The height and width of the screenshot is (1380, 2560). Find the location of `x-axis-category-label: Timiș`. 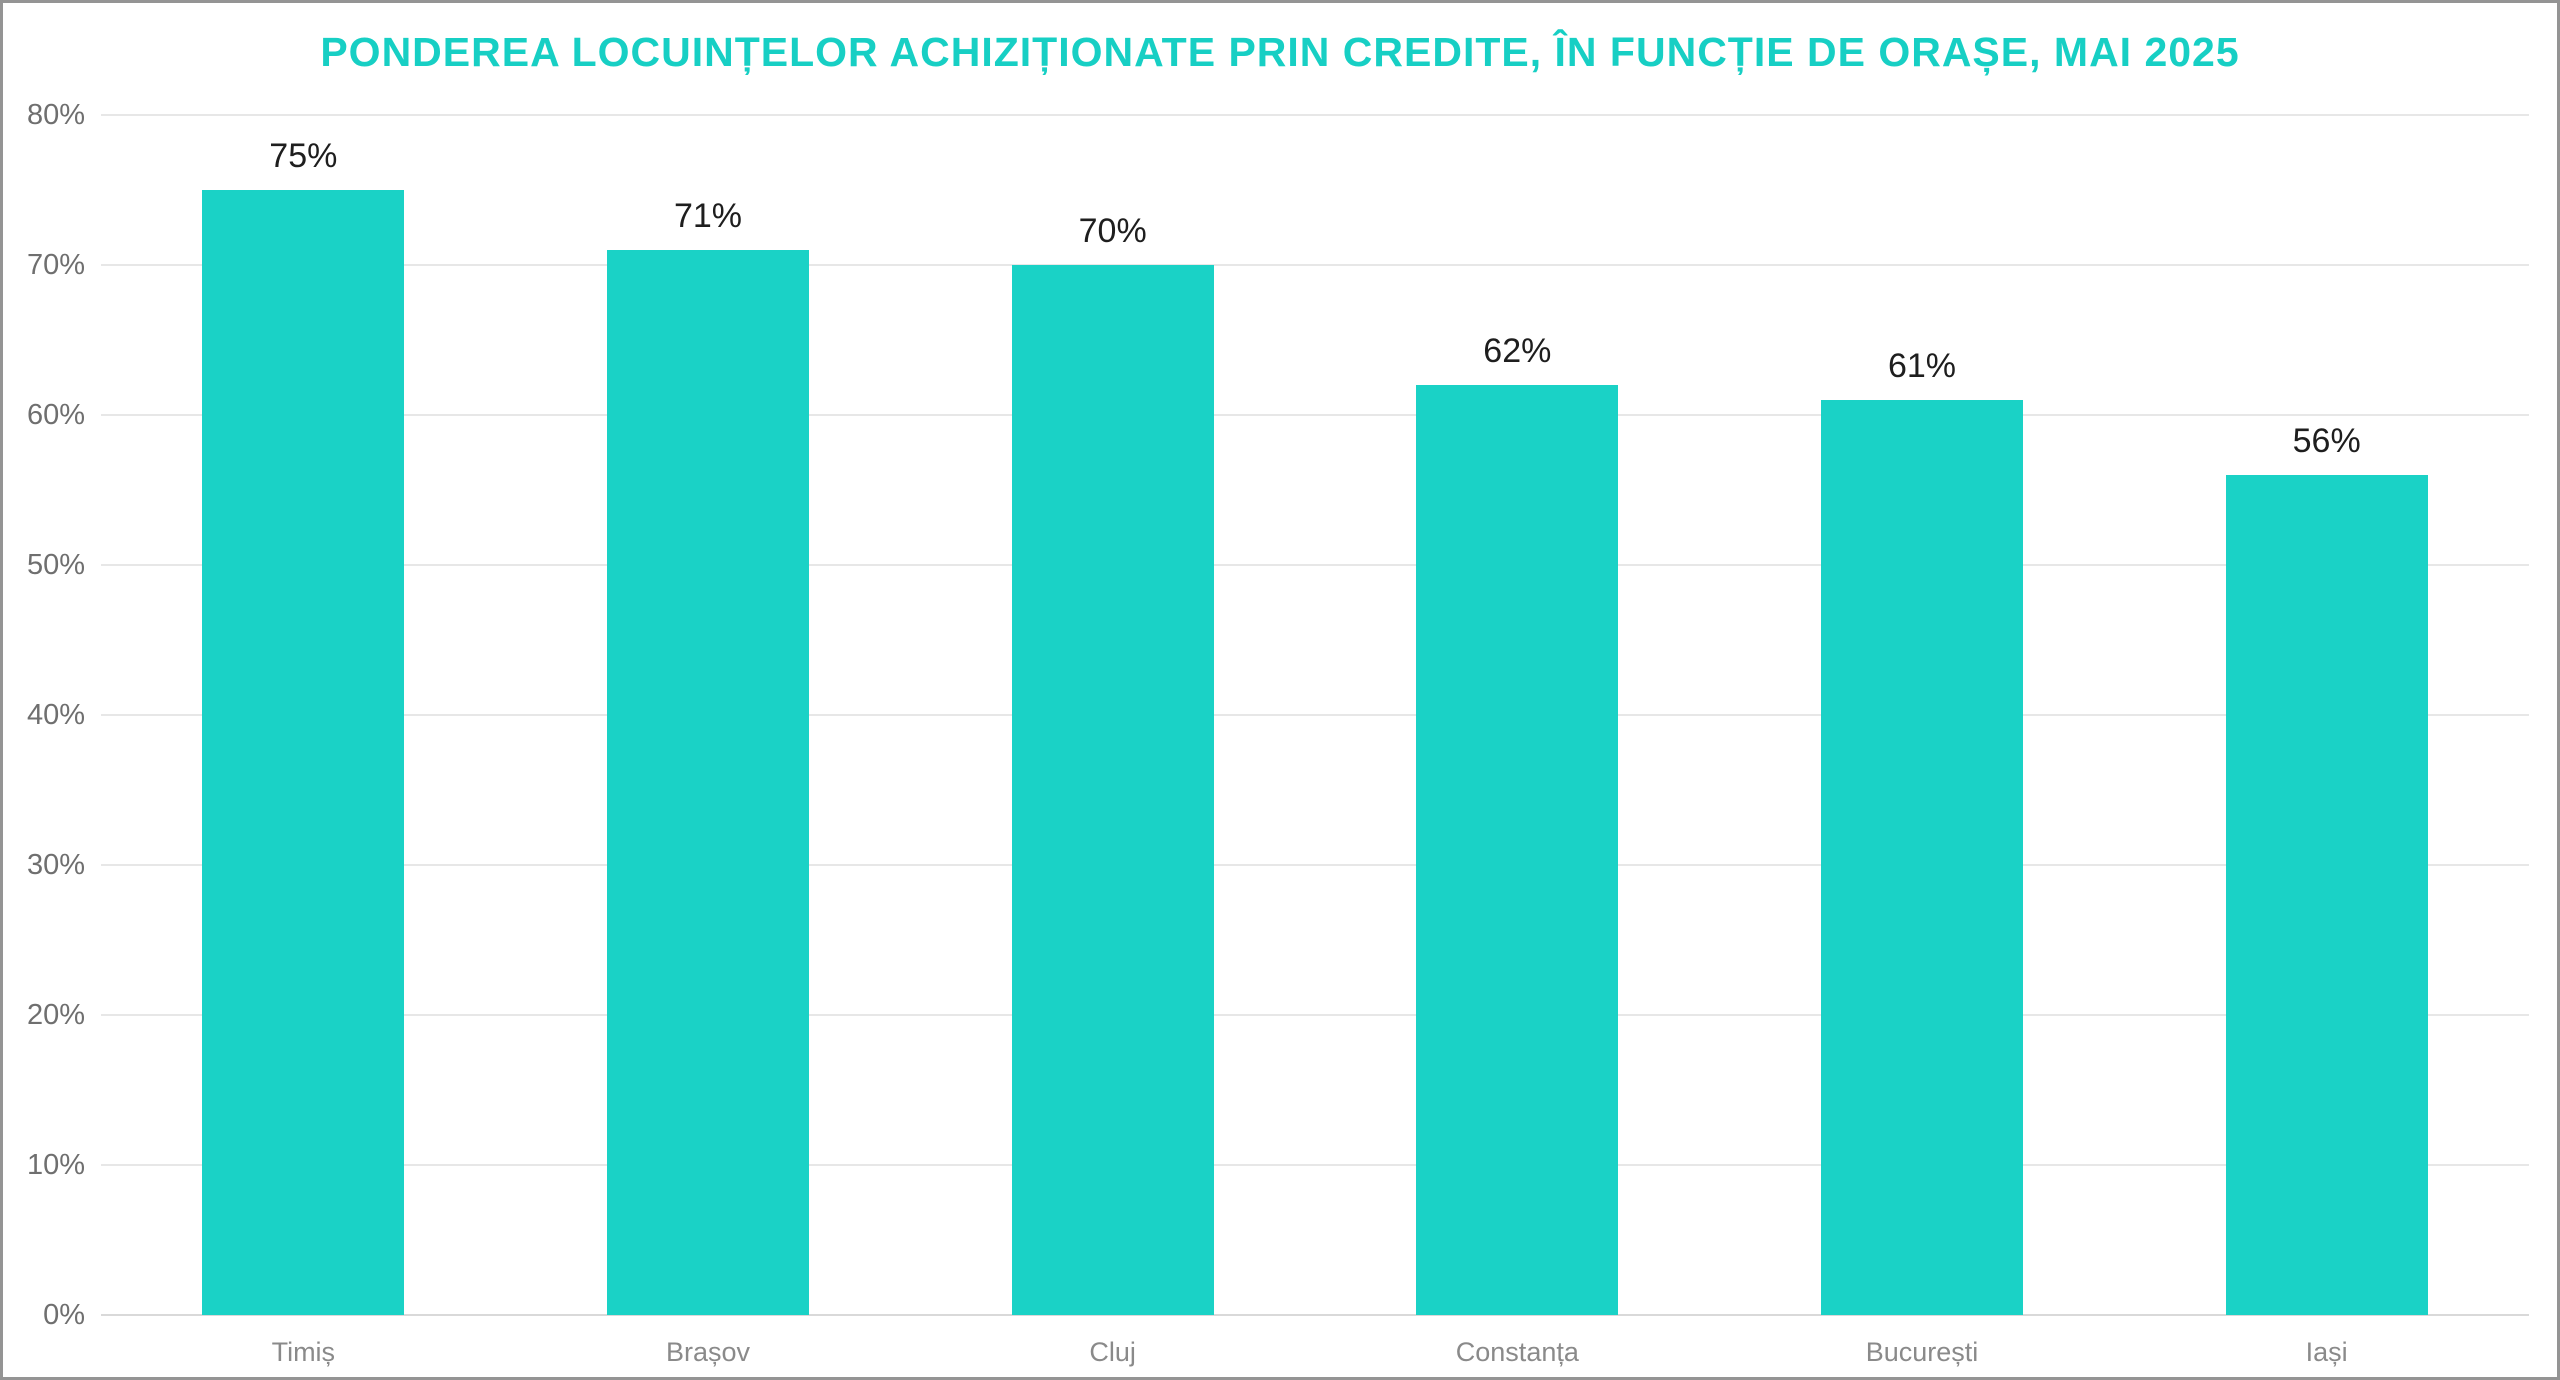

x-axis-category-label: Timiș is located at coordinates (303, 1352).